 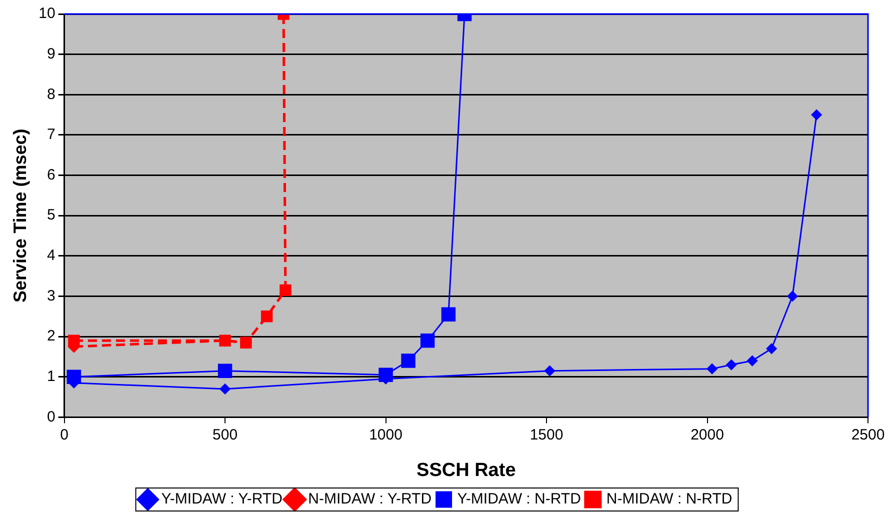 I want to click on y-tick-label: 5, so click(x=51, y=215).